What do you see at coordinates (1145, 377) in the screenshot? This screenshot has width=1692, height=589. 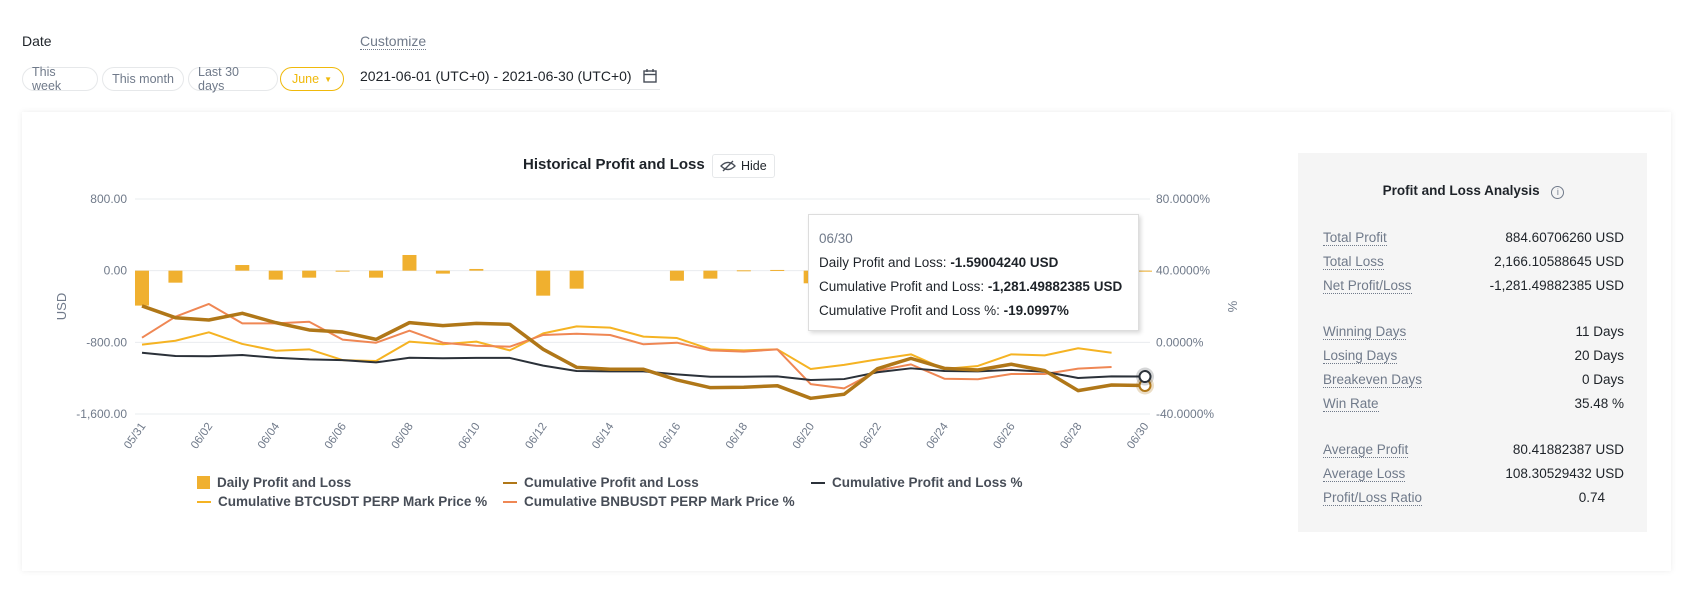 I see `hover-point` at bounding box center [1145, 377].